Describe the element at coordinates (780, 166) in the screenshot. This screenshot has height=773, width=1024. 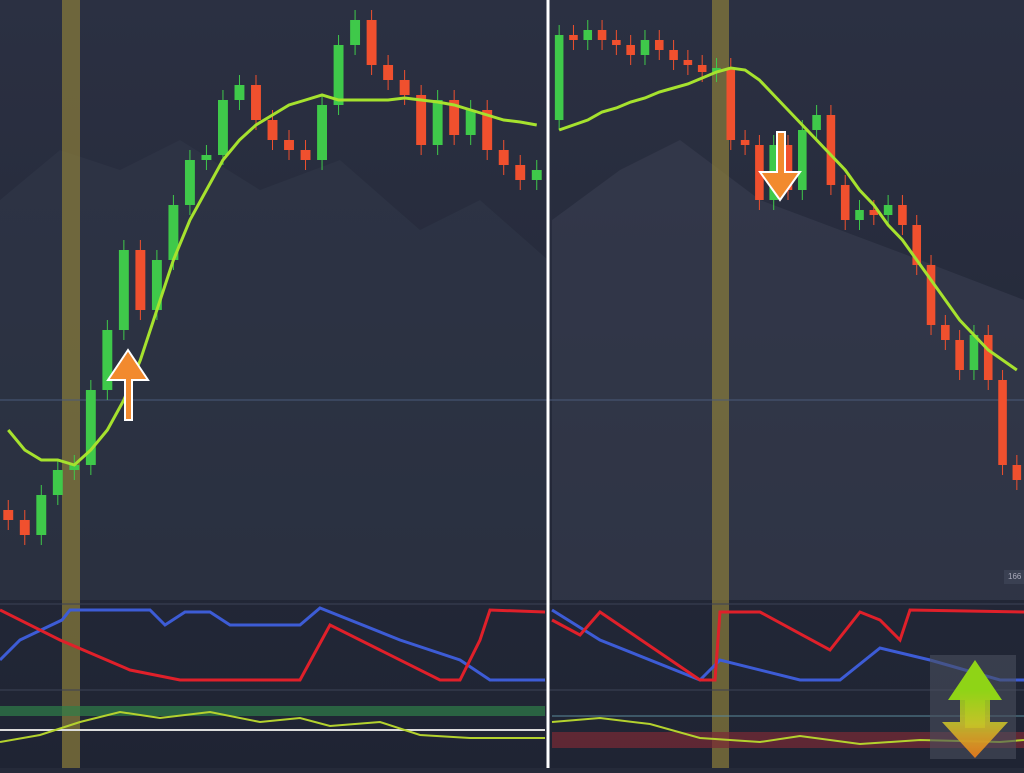
I see `down-arrow` at that location.